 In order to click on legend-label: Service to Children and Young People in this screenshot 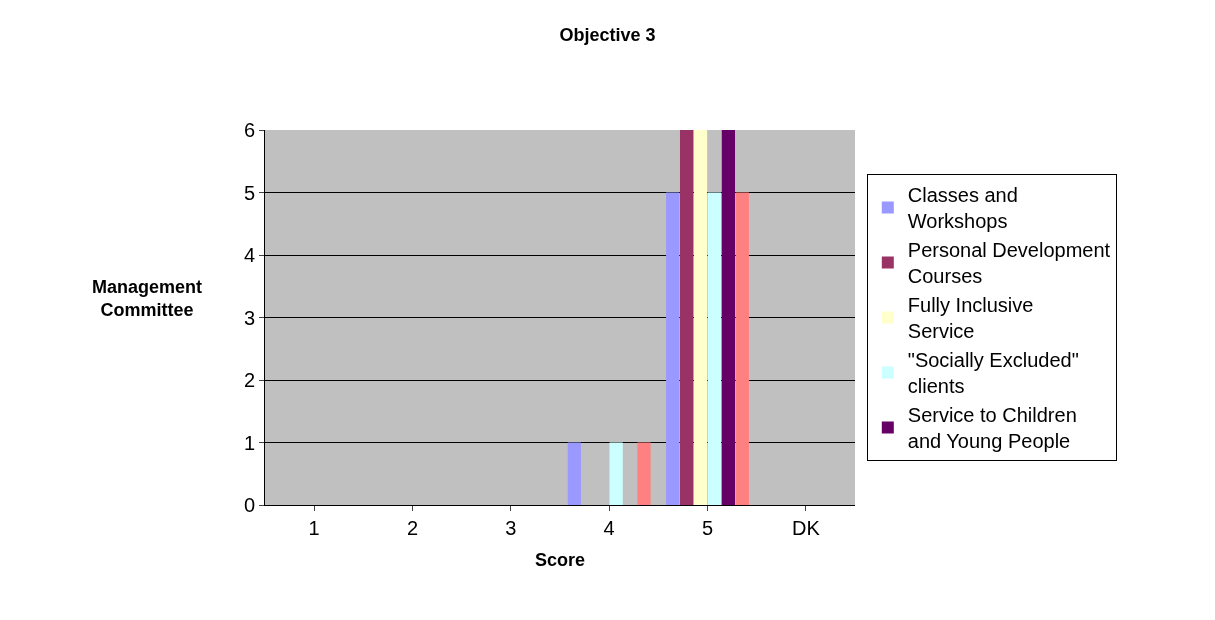, I will do `click(992, 428)`.